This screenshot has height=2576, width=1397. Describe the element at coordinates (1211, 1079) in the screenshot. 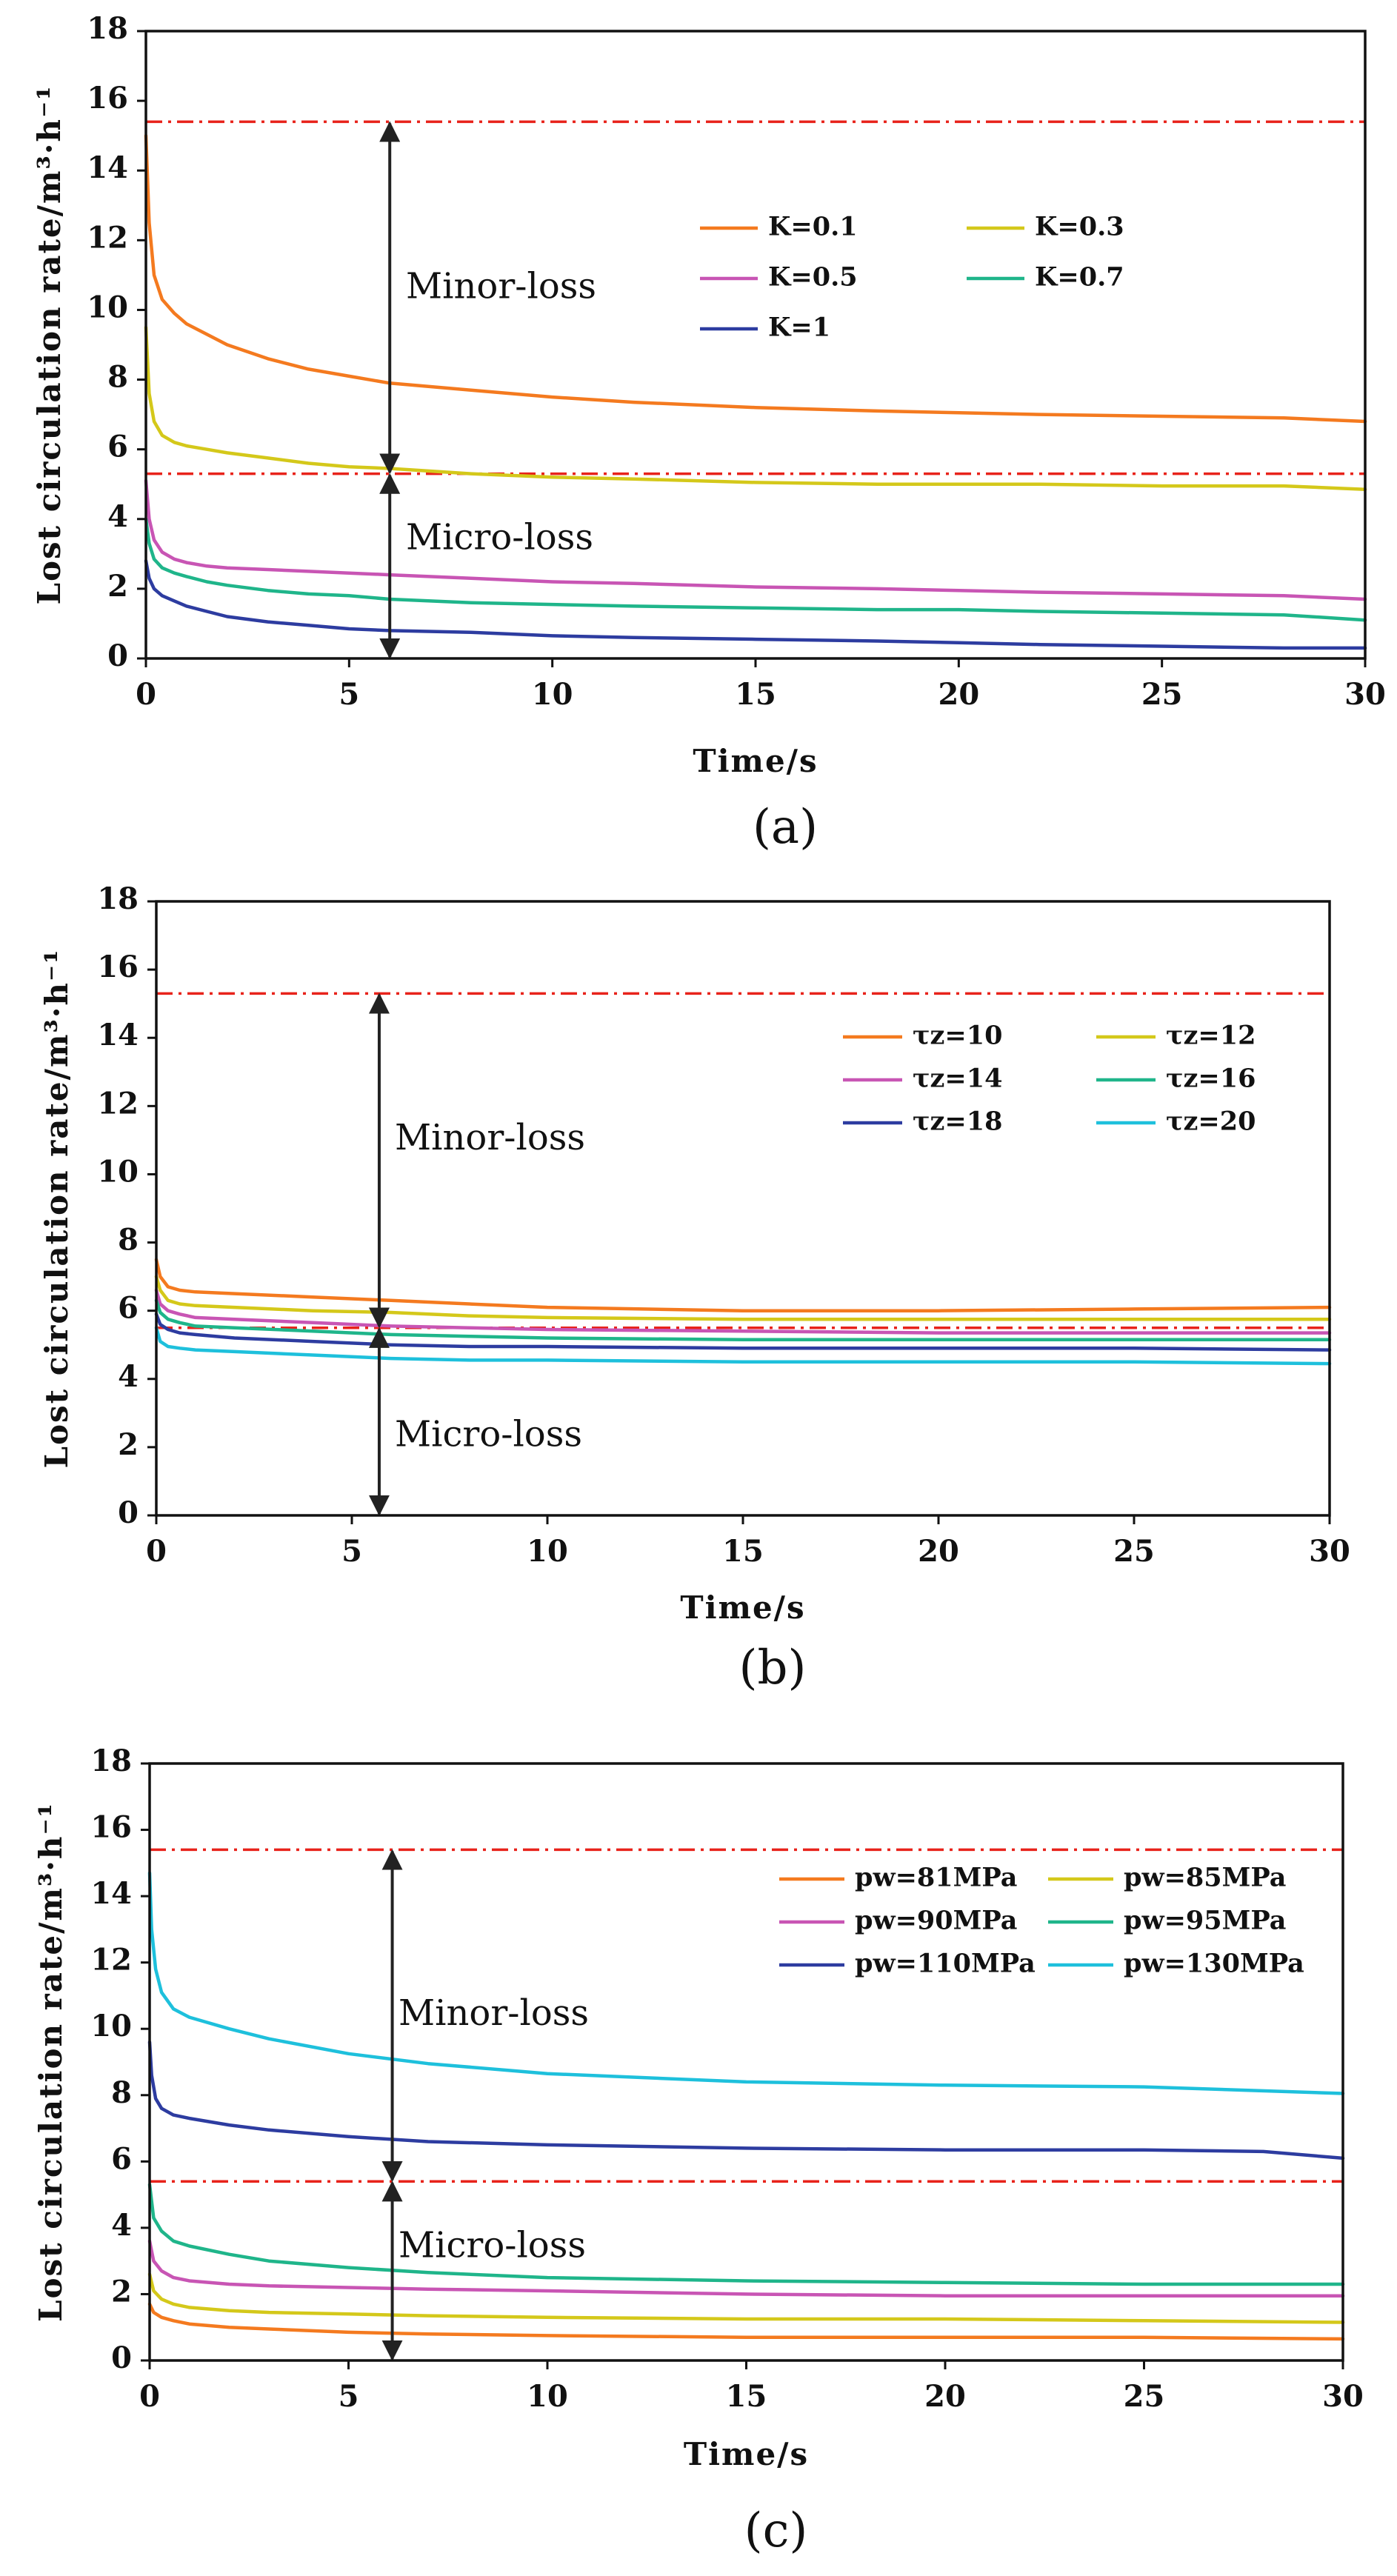

I see `legend-label: τz=16` at that location.